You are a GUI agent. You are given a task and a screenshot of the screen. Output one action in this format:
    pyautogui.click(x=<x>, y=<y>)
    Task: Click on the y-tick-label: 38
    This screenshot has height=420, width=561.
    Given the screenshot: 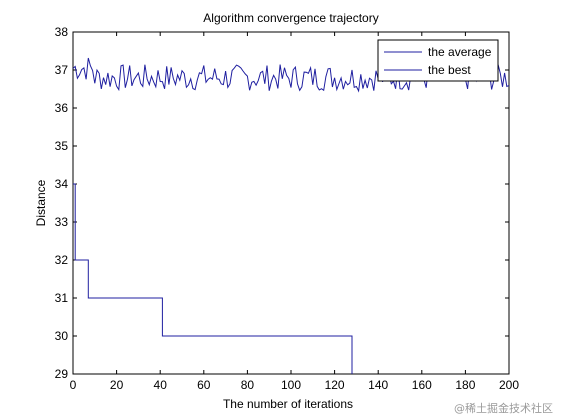 What is the action you would take?
    pyautogui.click(x=62, y=32)
    